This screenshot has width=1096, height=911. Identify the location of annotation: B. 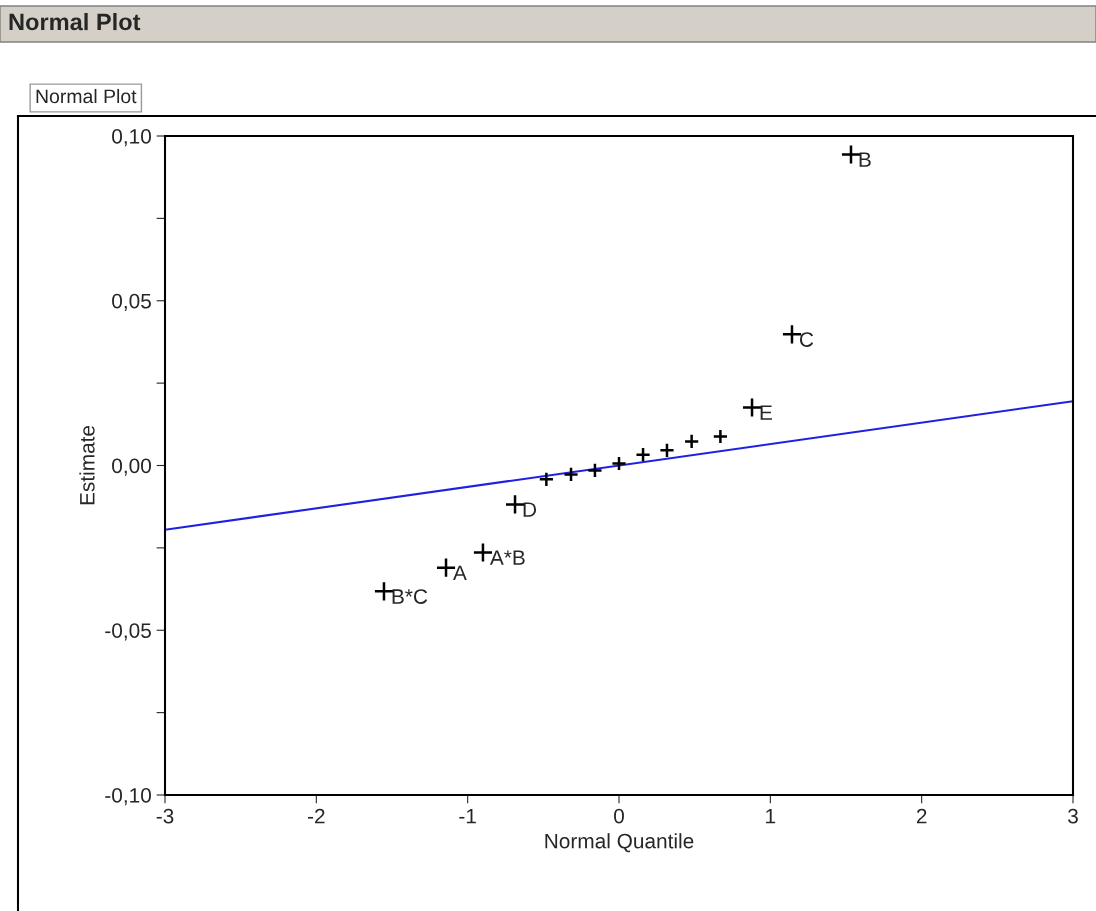
(865, 159).